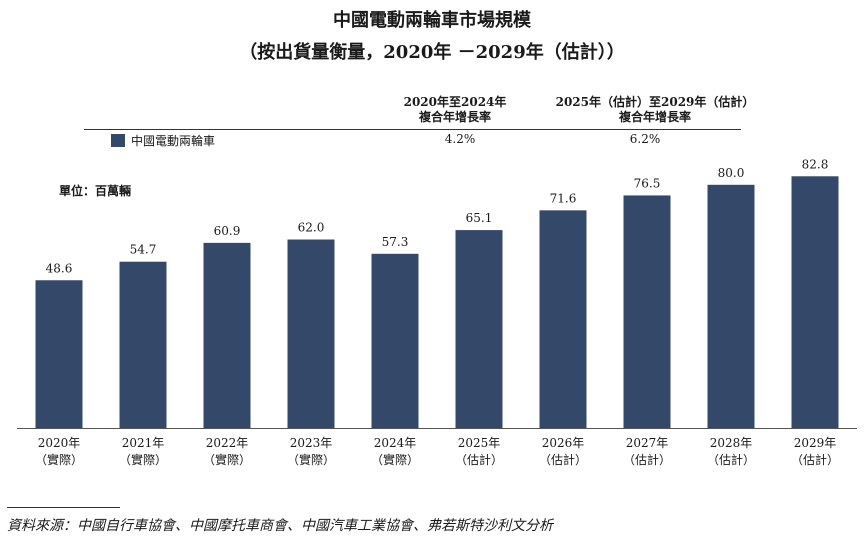  What do you see at coordinates (173, 141) in the screenshot?
I see `legend-label: 中國電動兩輪車` at bounding box center [173, 141].